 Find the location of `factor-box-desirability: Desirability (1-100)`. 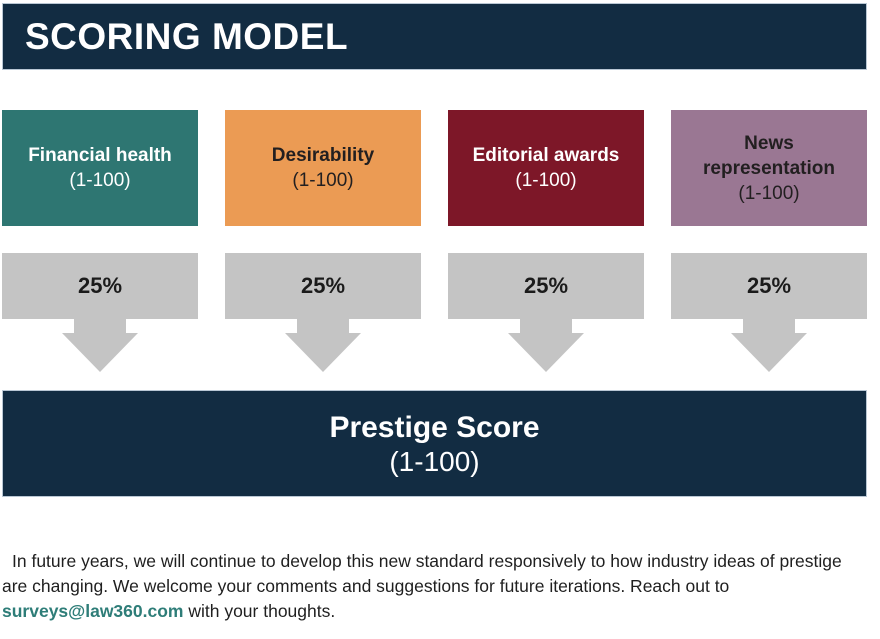

factor-box-desirability: Desirability (1-100) is located at coordinates (323, 168).